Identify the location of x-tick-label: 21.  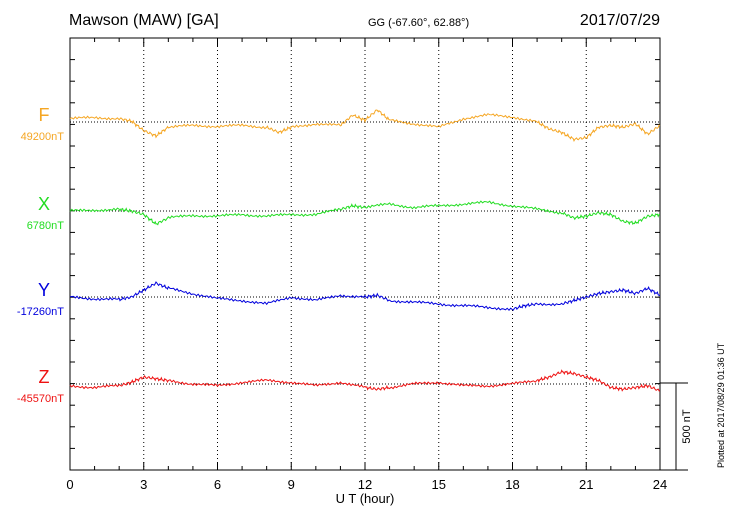
(586, 484).